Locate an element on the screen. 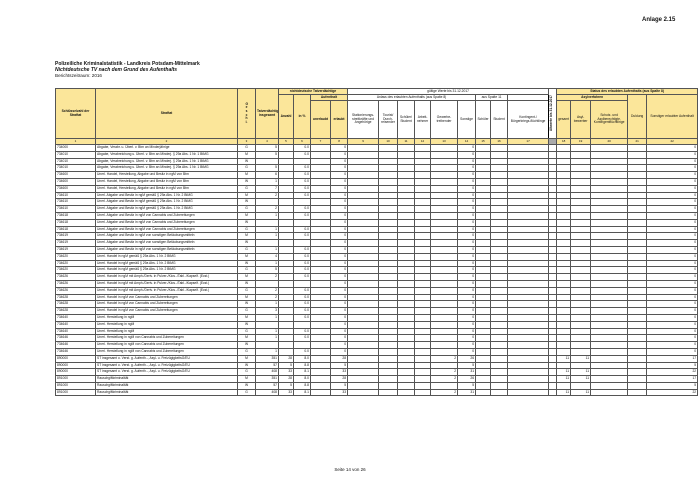  cell-col-6: 8.1 is located at coordinates (302, 392).